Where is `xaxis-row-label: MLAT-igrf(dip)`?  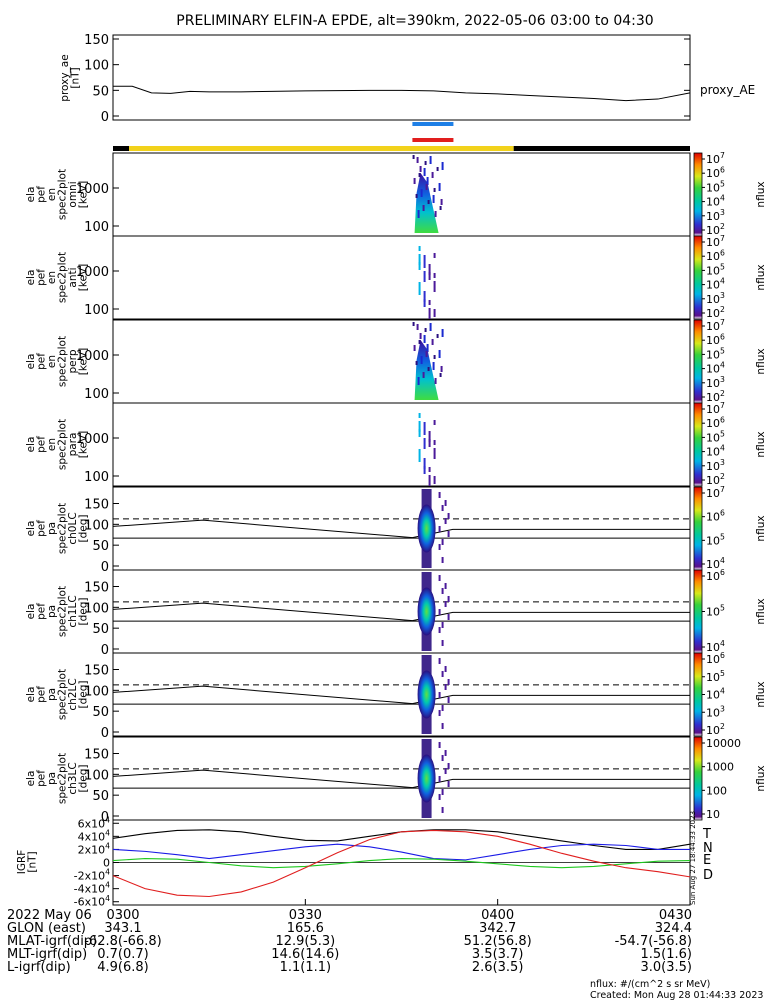
xaxis-row-label: MLAT-igrf(dip) is located at coordinates (52, 941).